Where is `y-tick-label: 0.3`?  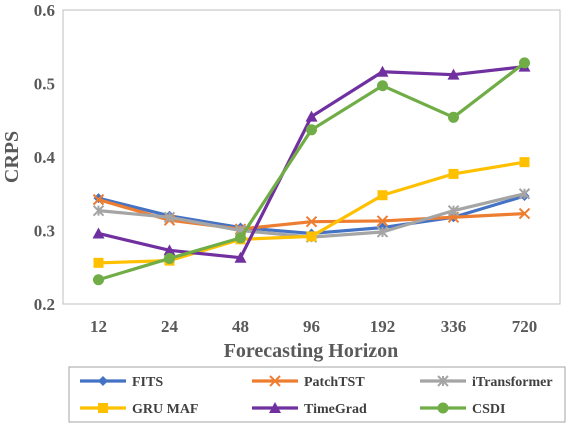 y-tick-label: 0.3 is located at coordinates (44, 231).